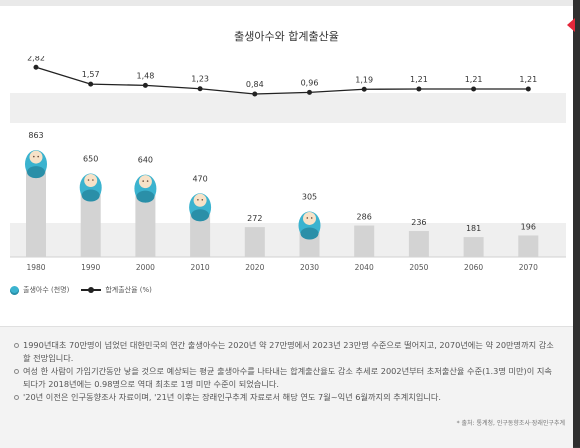 Image resolution: width=580 pixels, height=448 pixels. I want to click on birth-value-label: 286, so click(364, 217).